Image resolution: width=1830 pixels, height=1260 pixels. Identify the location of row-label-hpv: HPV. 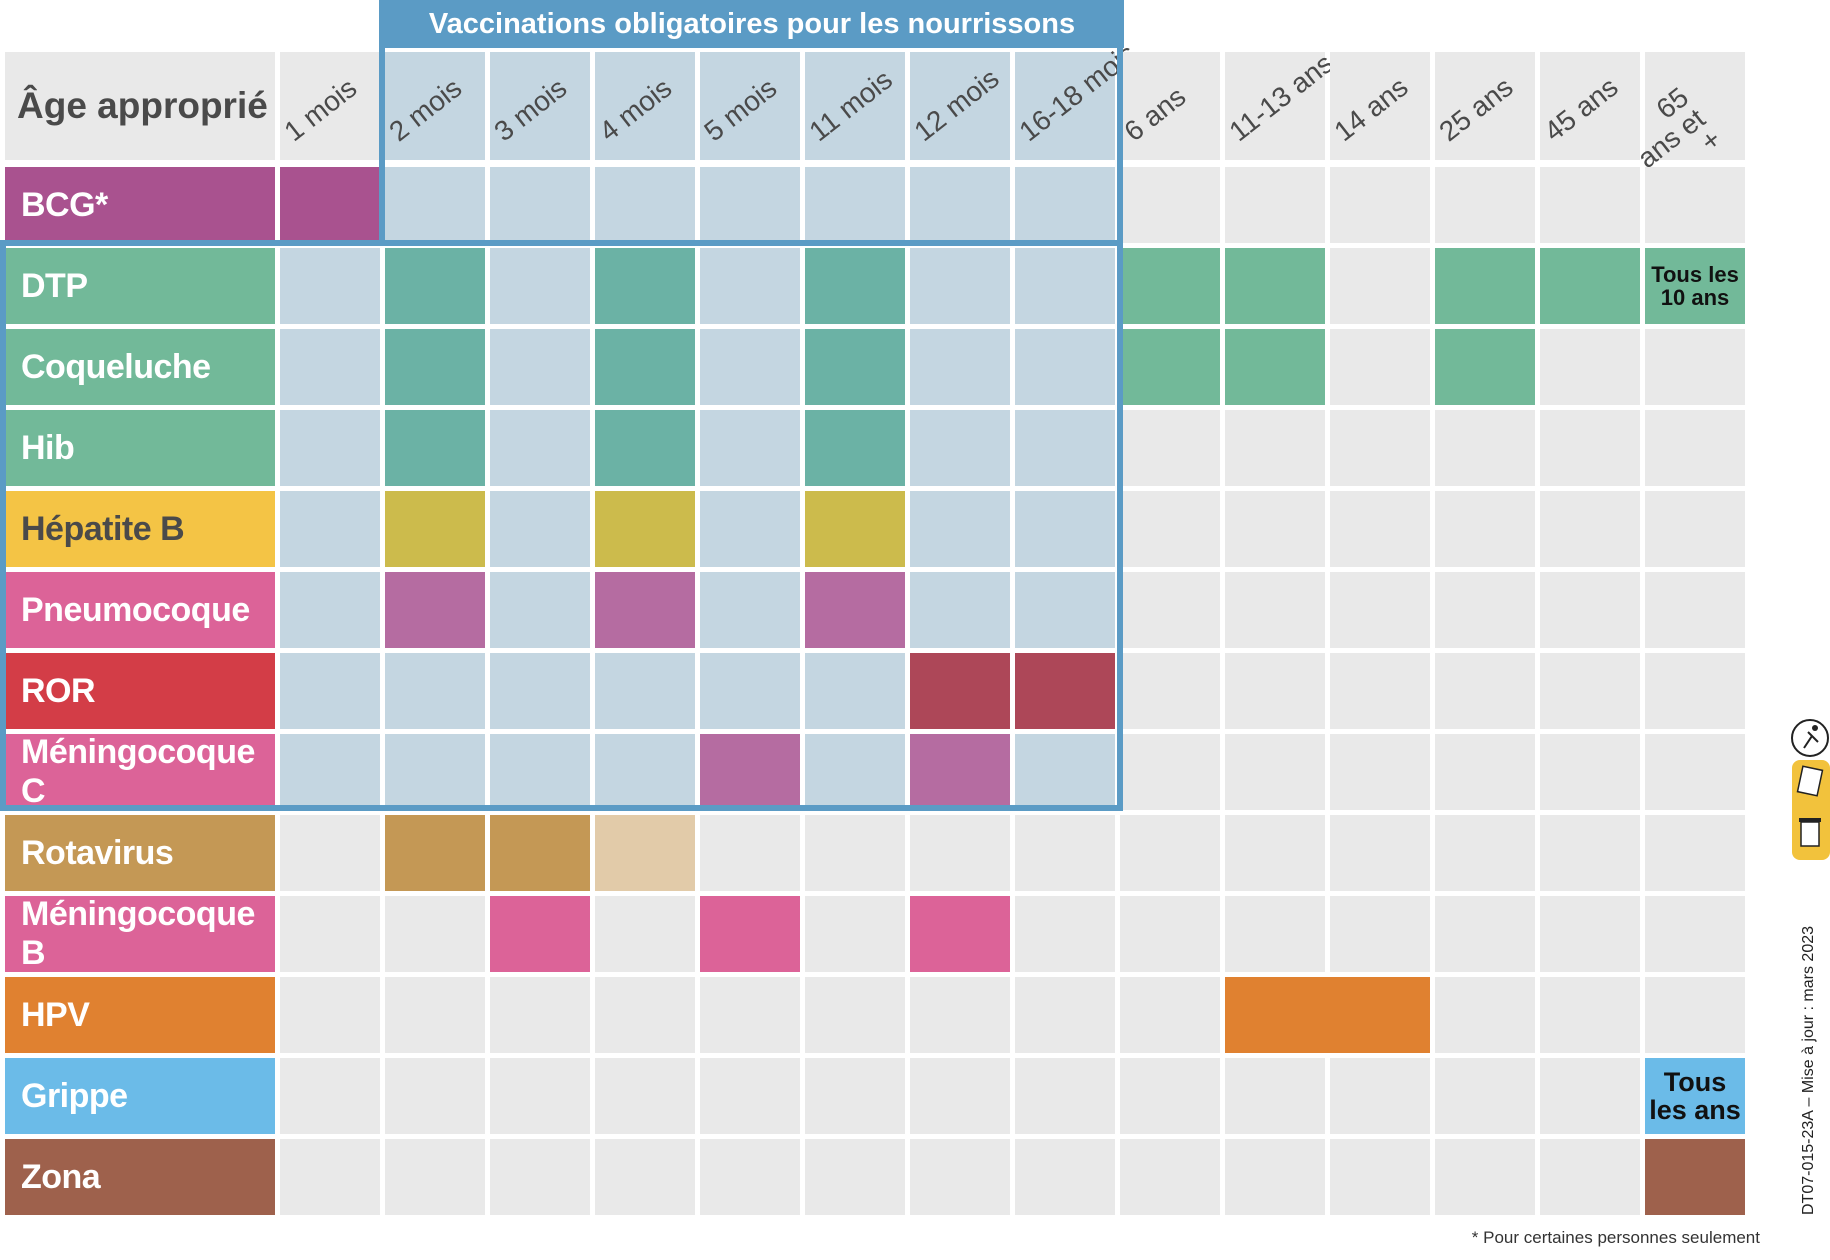
(140, 1015).